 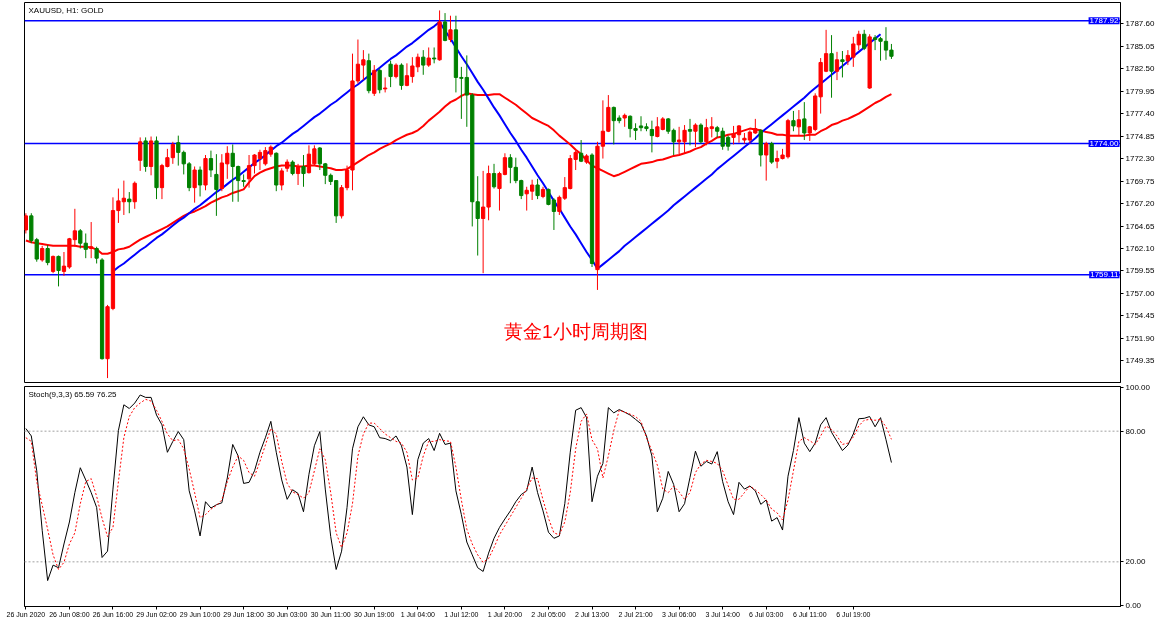 I want to click on y-tick-label: 1757.00, so click(x=1140, y=293).